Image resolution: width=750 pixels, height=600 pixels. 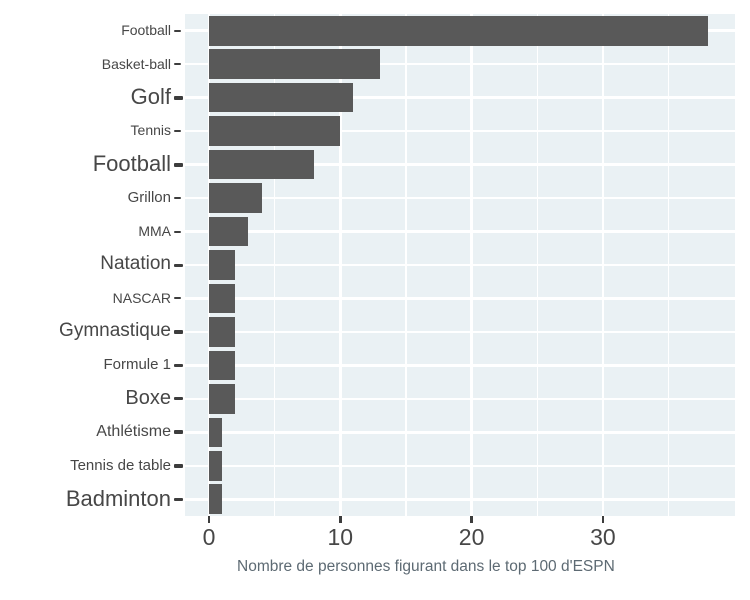 I want to click on y-axis-label: Athlétisme, so click(x=133, y=432).